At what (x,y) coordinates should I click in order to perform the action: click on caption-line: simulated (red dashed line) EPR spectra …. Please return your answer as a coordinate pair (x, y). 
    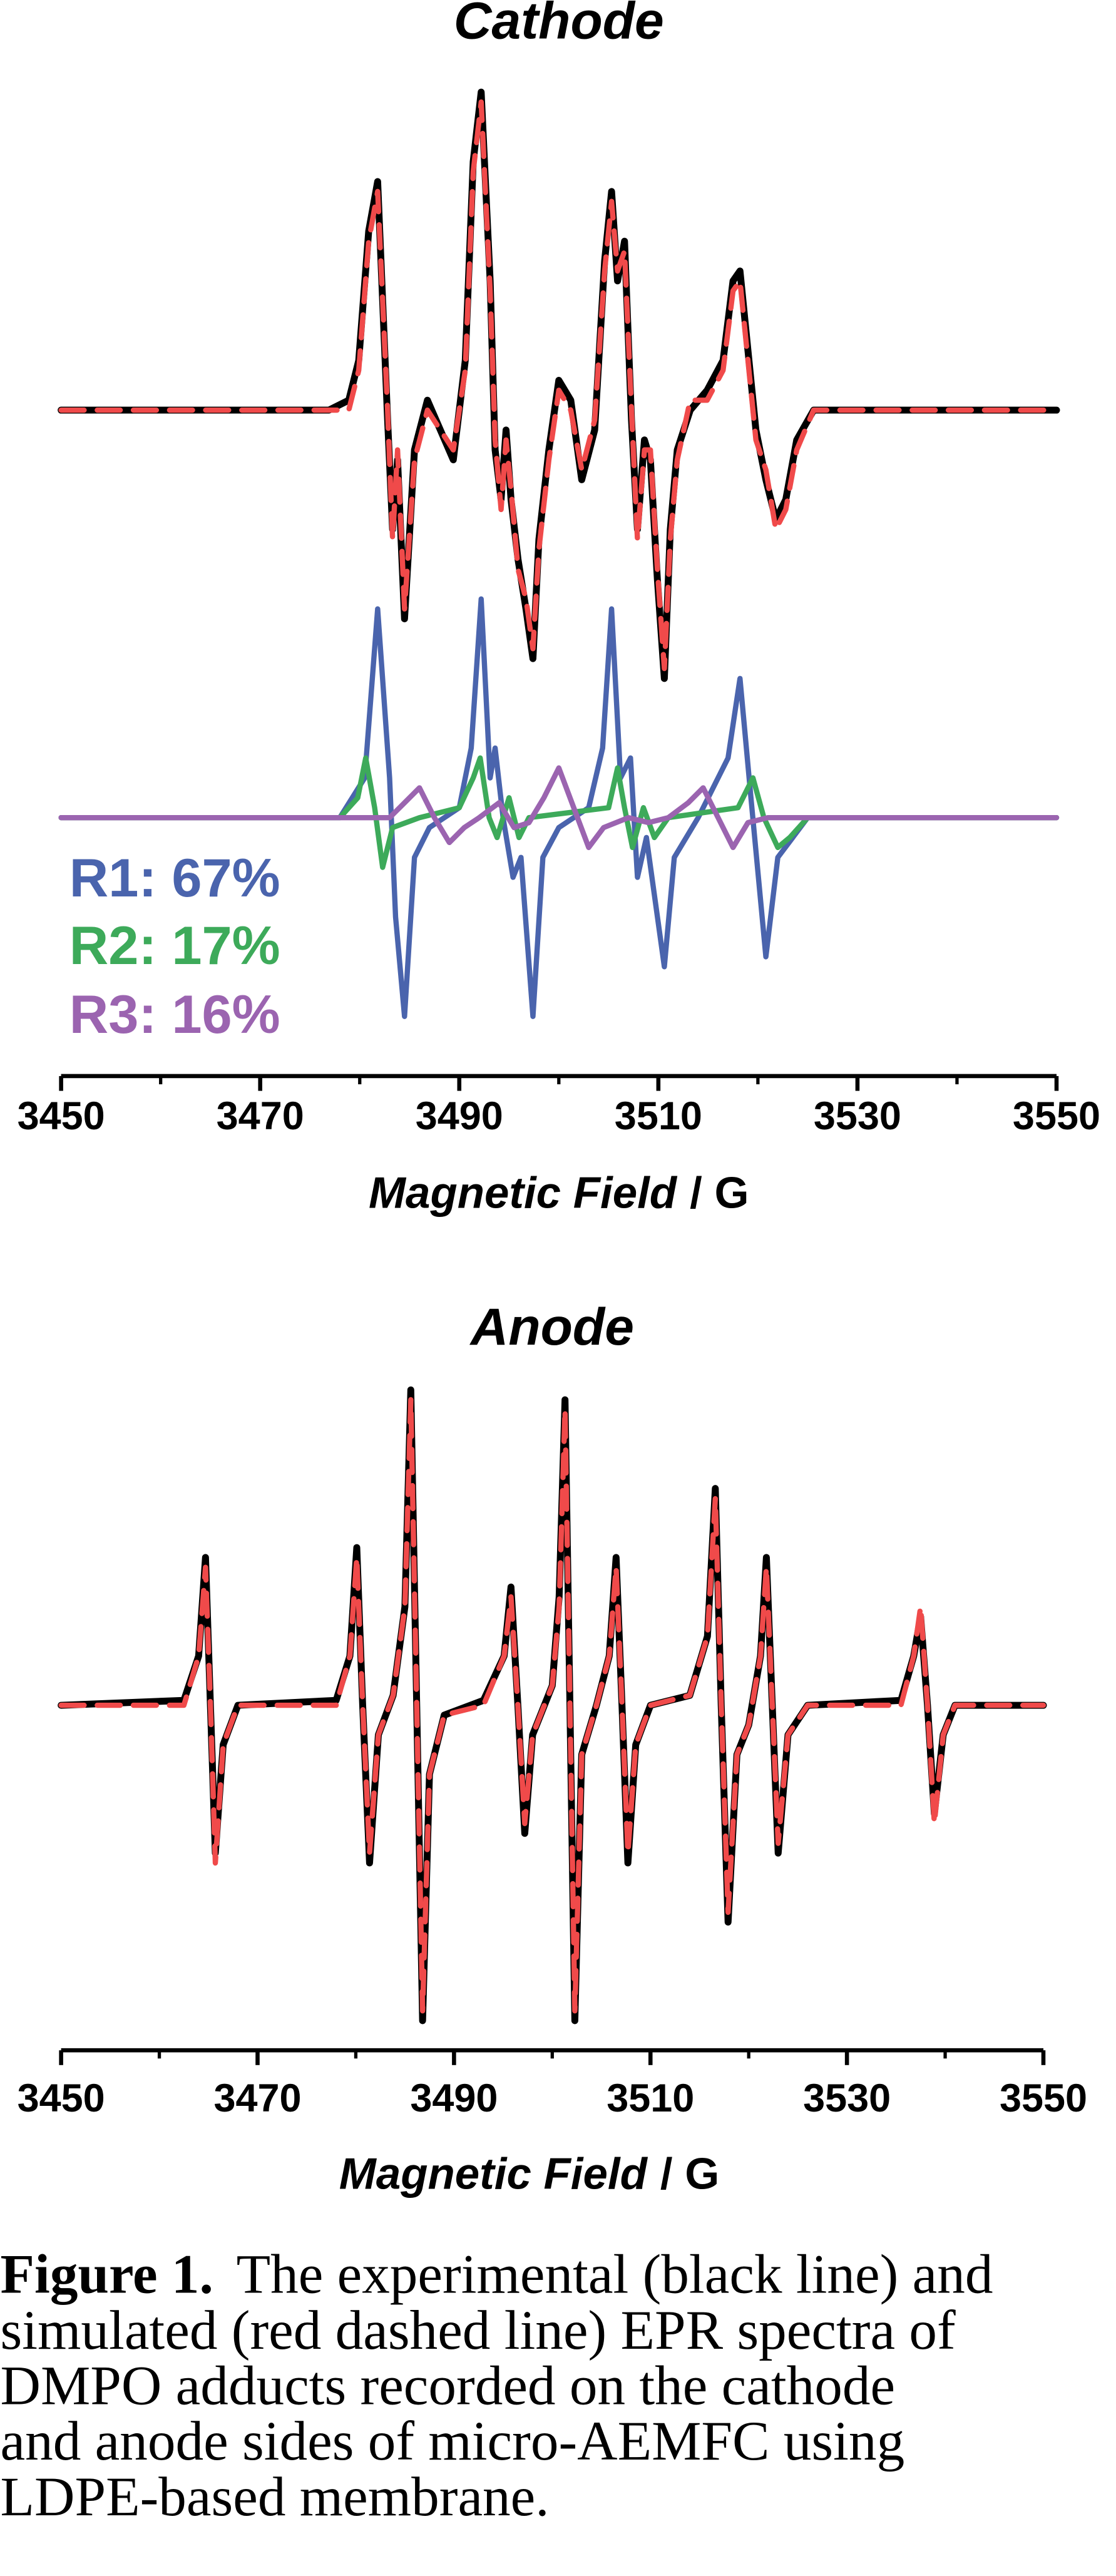
    Looking at the image, I should click on (478, 2330).